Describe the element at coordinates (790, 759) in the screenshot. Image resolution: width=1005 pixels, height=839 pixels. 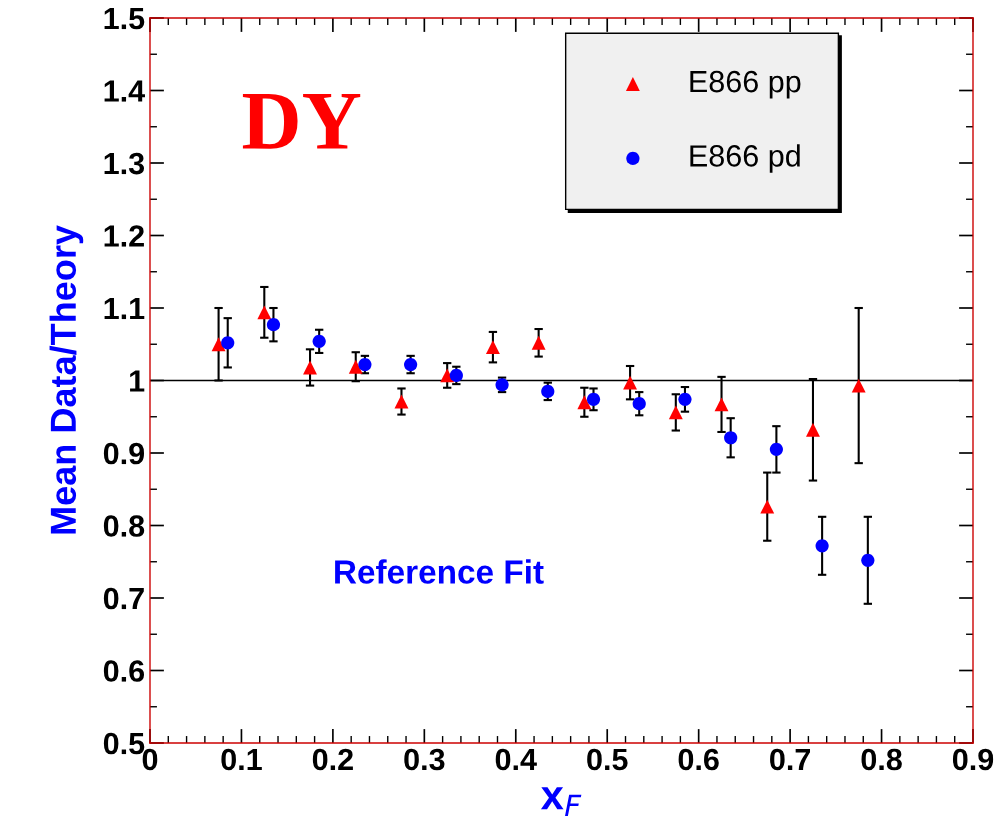
I see `x-tick-label: 0.7` at that location.